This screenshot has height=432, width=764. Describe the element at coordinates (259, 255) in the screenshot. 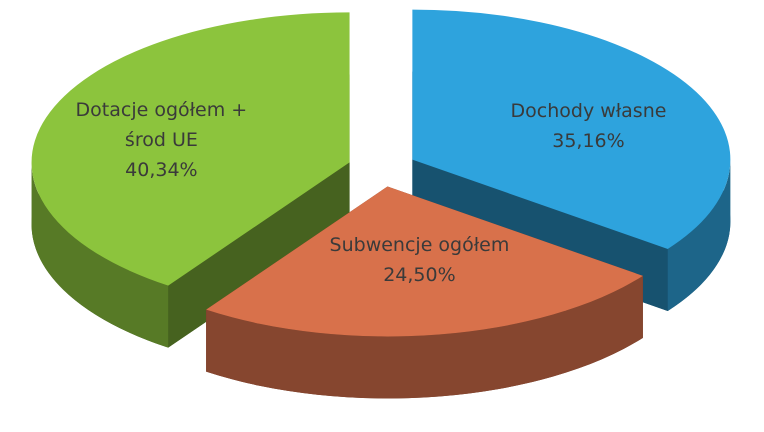

I see `slice-radial-wall` at that location.